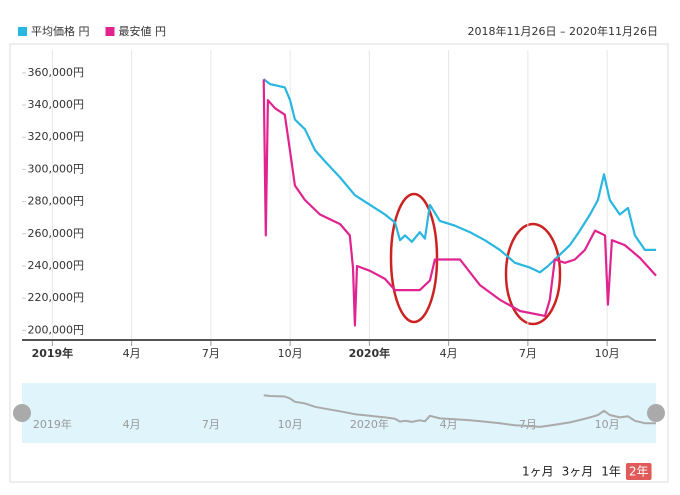 Image resolution: width=680 pixels, height=495 pixels. I want to click on navigator-tick-label: 2020年, so click(369, 424).